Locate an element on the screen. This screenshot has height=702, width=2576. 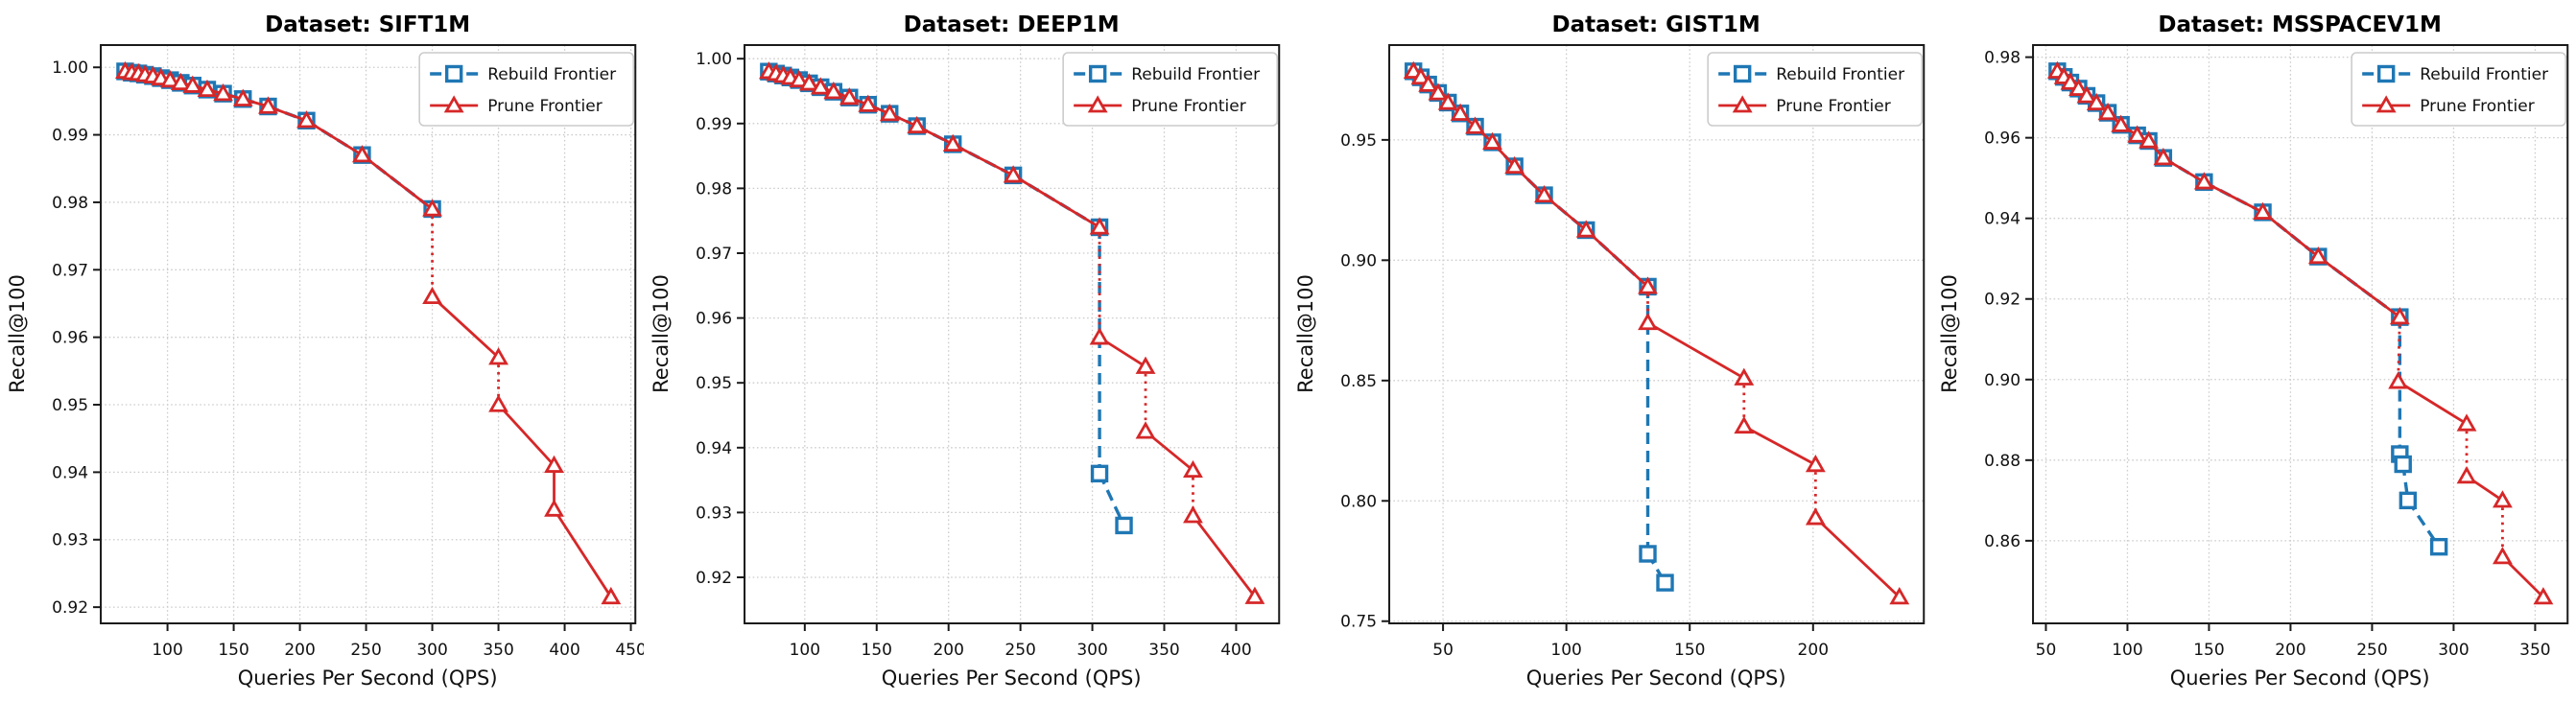
chart-title: Dataset: GIST1M is located at coordinates (1655, 24).